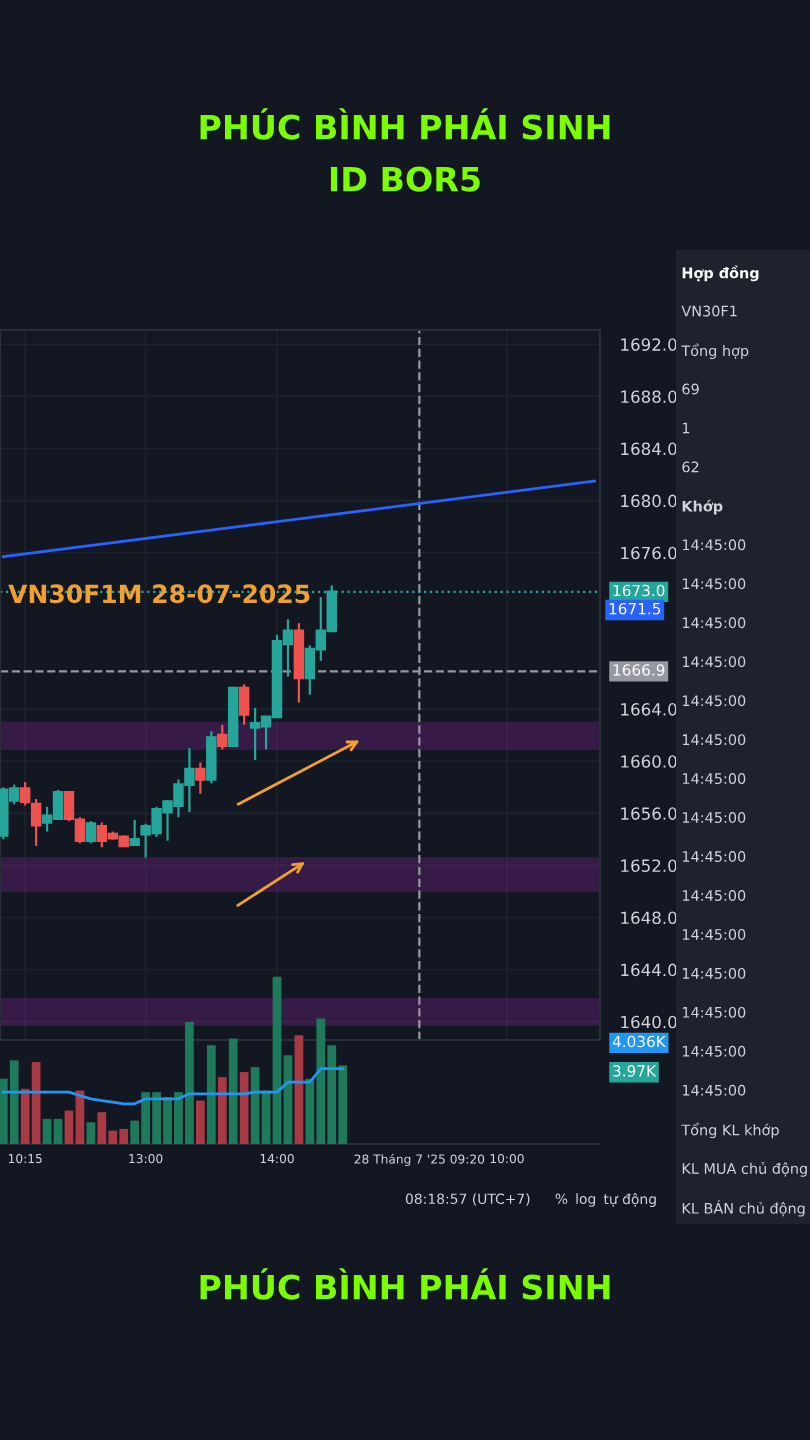 The height and width of the screenshot is (1440, 810). Describe the element at coordinates (649, 970) in the screenshot. I see `y-tick-label: 1644.0` at that location.